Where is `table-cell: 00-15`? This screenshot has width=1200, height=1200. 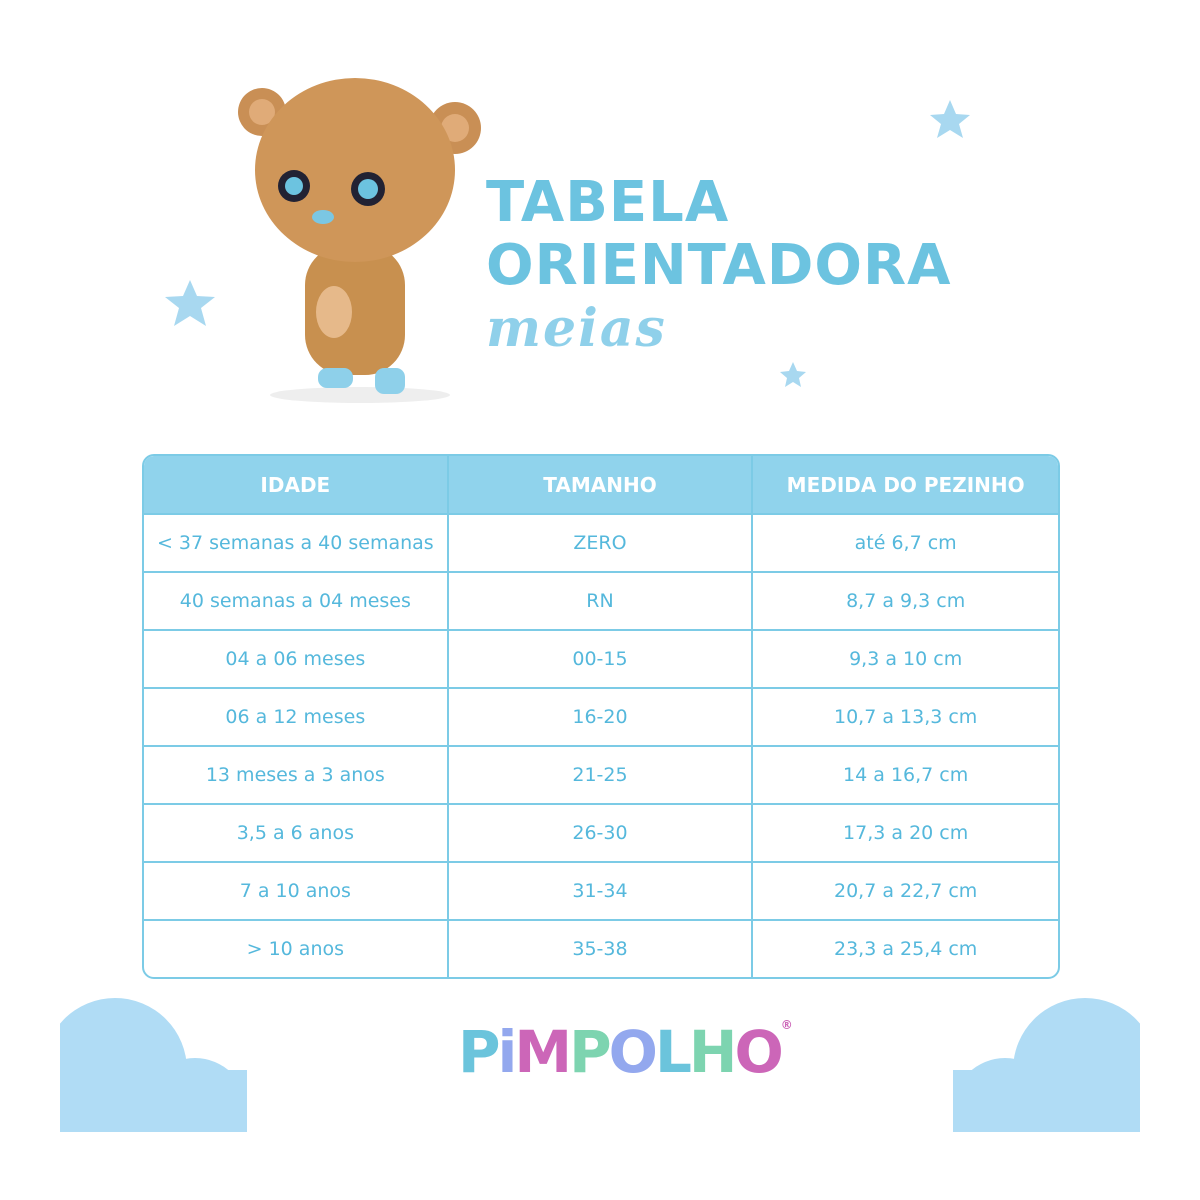
table-cell: 00-15 is located at coordinates (601, 658).